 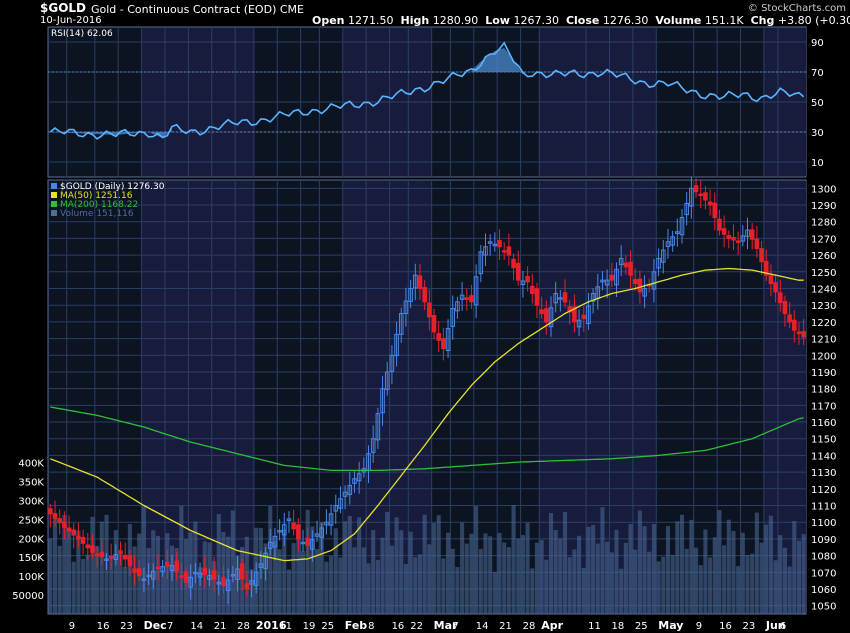 I want to click on low-value: 1267.30, so click(x=536, y=20).